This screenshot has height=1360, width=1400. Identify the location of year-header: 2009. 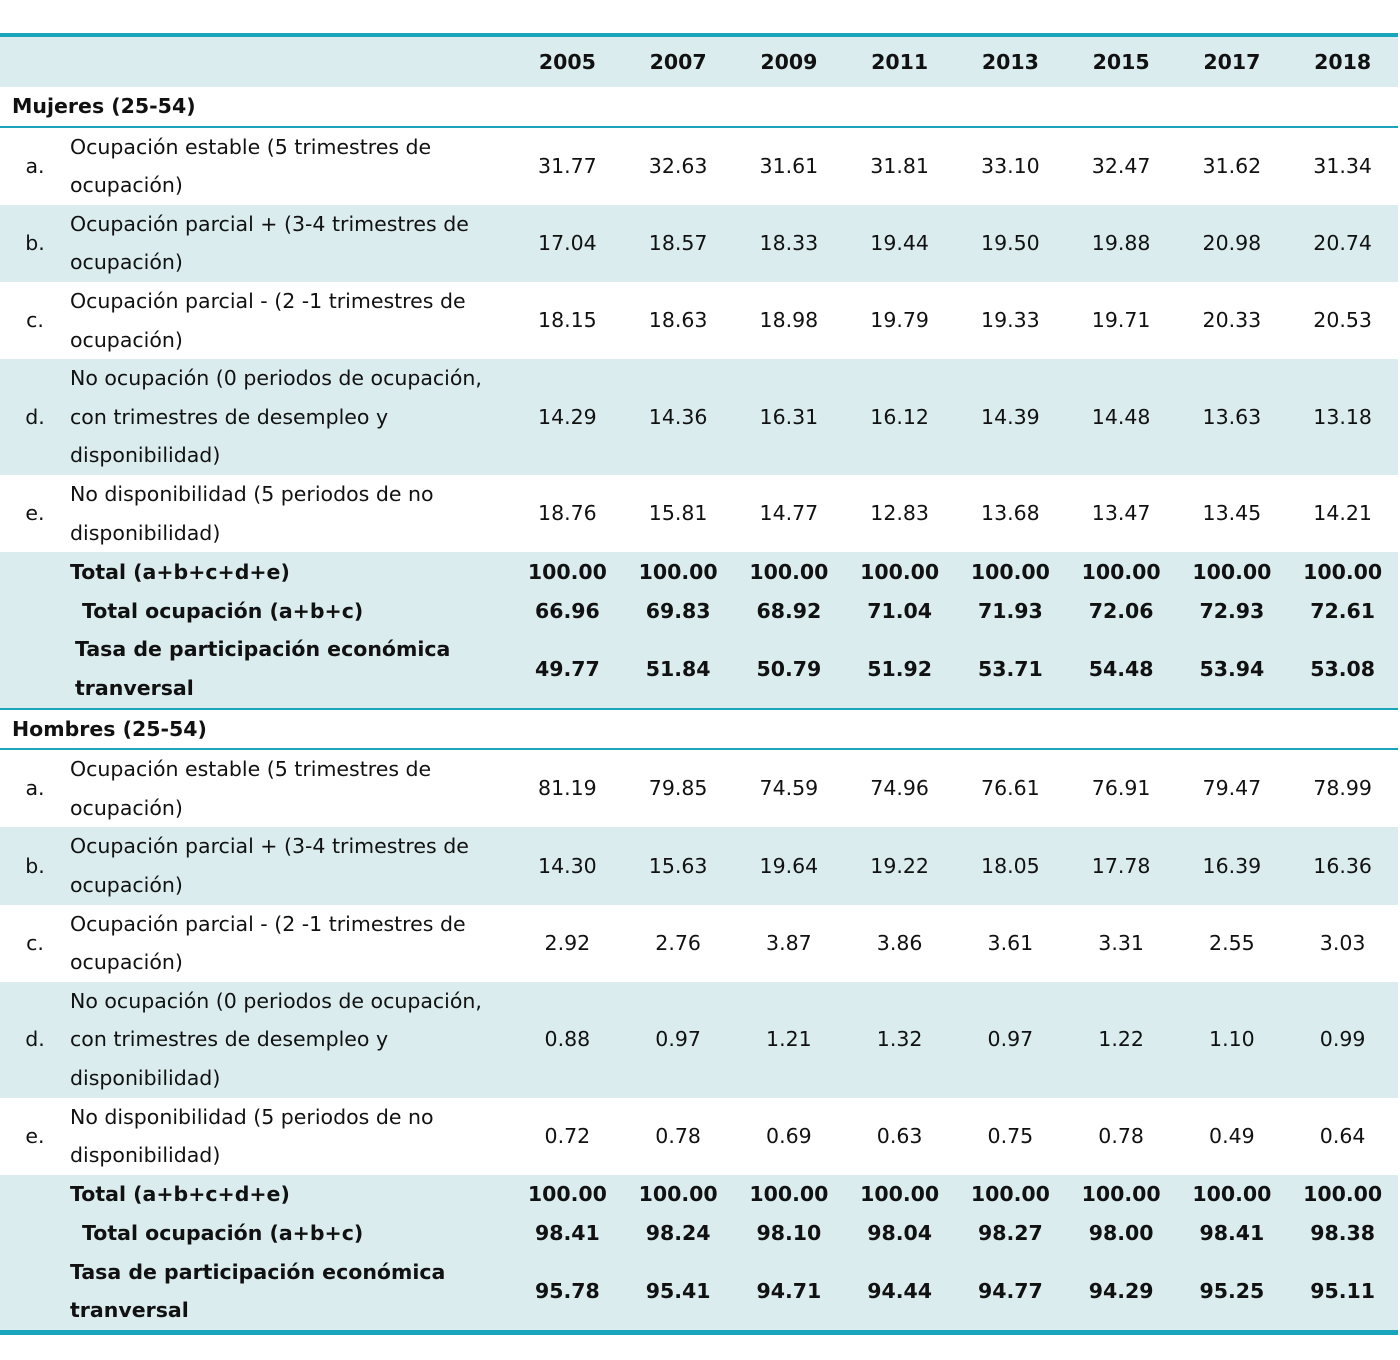
(789, 61).